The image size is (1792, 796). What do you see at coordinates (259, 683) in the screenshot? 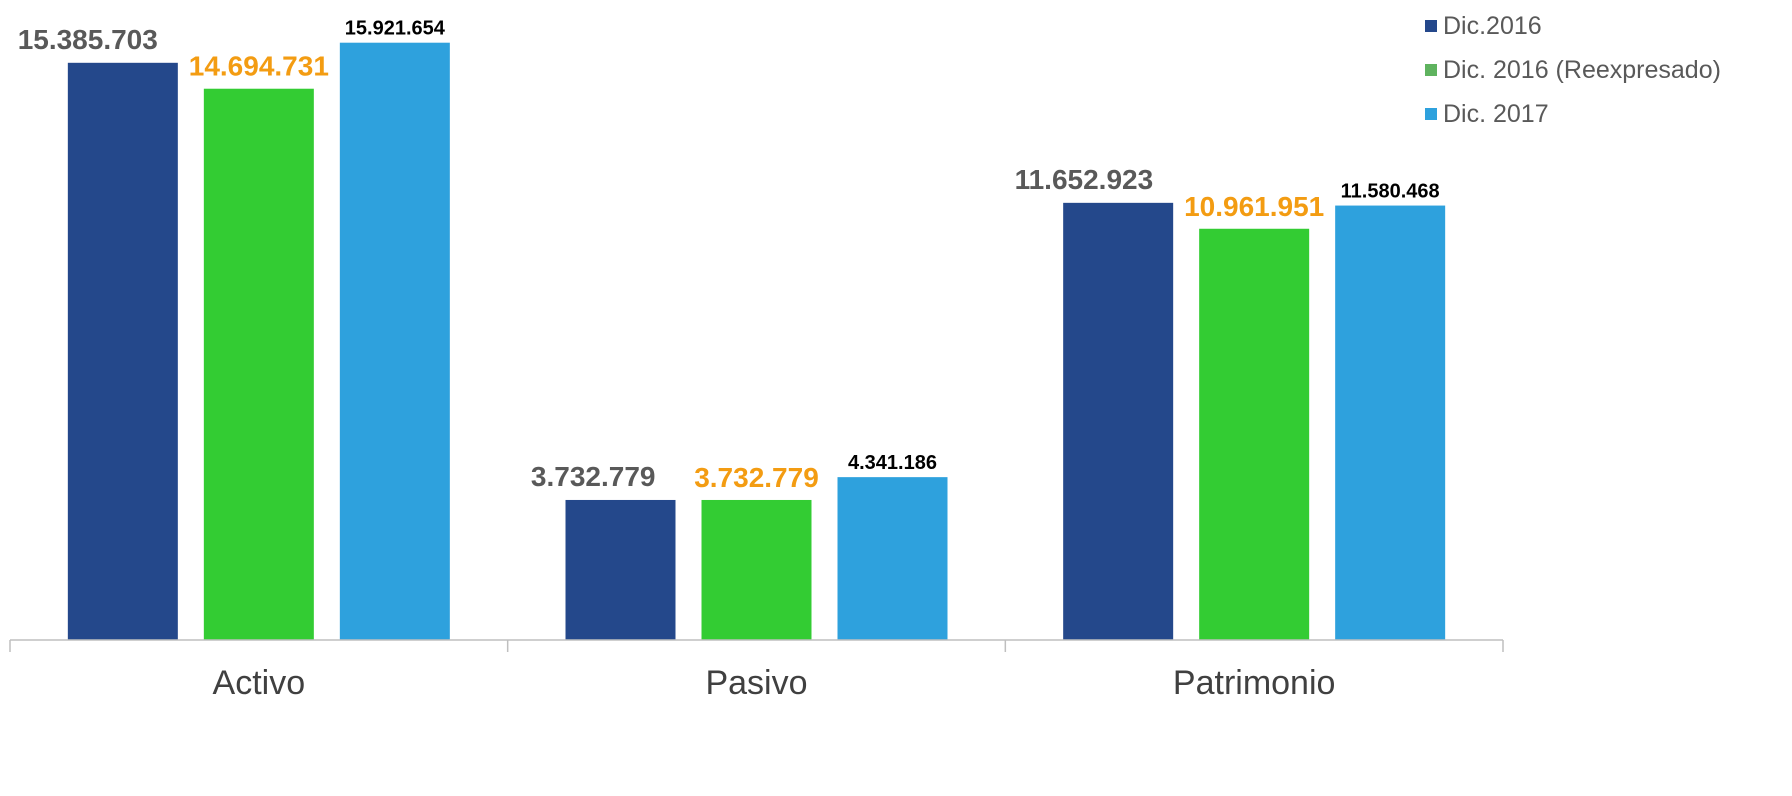
I see `x-tick-label-activo: Activo` at bounding box center [259, 683].